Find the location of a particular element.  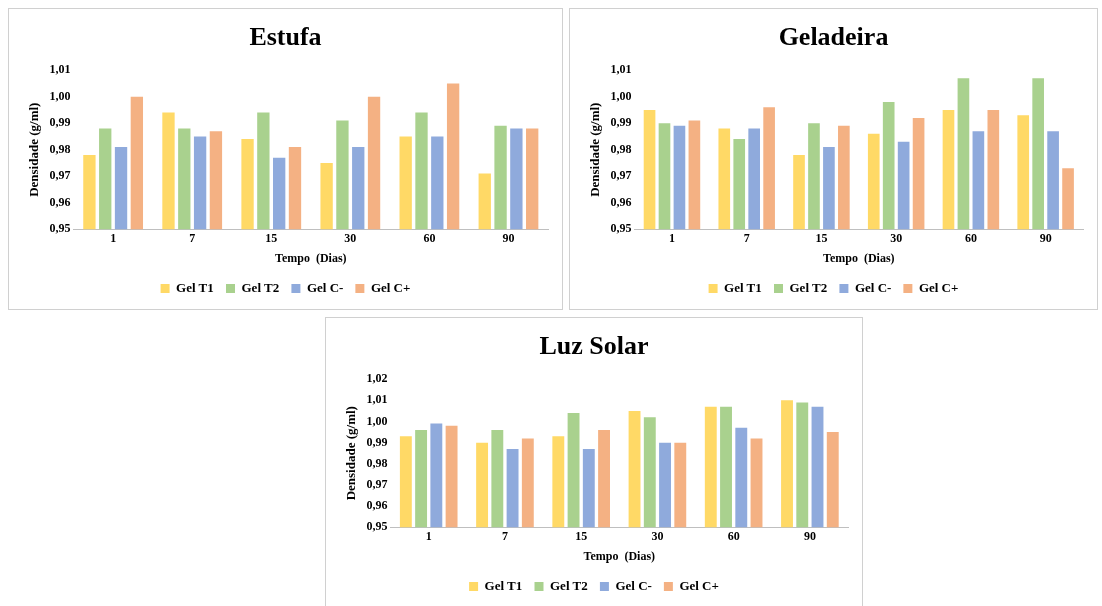

chart-title: Luz Solar is located at coordinates (594, 346).